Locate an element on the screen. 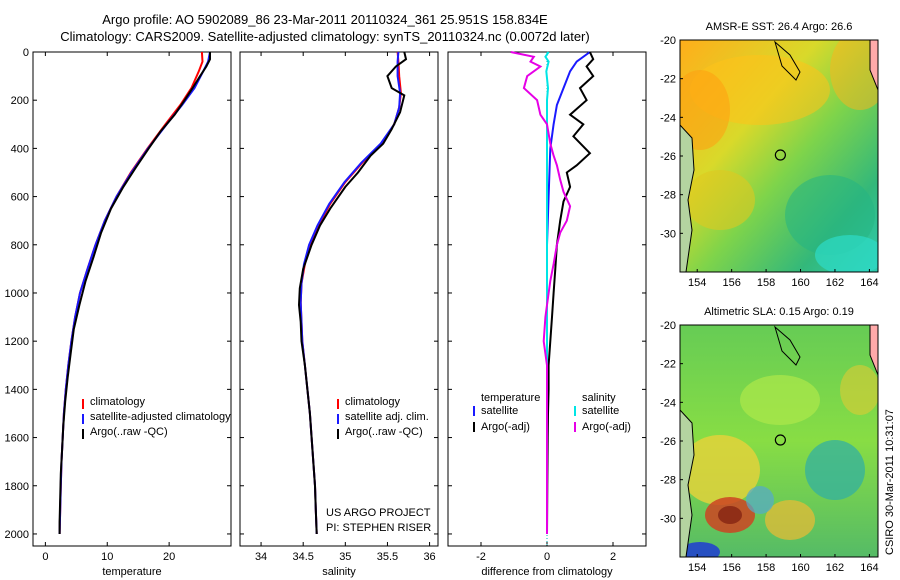 The width and height of the screenshot is (900, 580). series-line-salinity-argo-adj- is located at coordinates (541, 292).